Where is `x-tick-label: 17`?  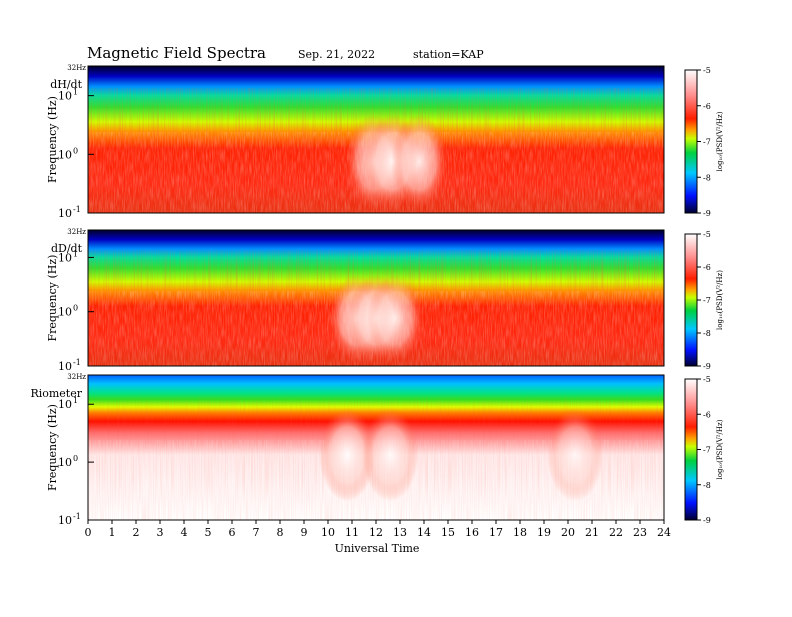
x-tick-label: 17 is located at coordinates (496, 532).